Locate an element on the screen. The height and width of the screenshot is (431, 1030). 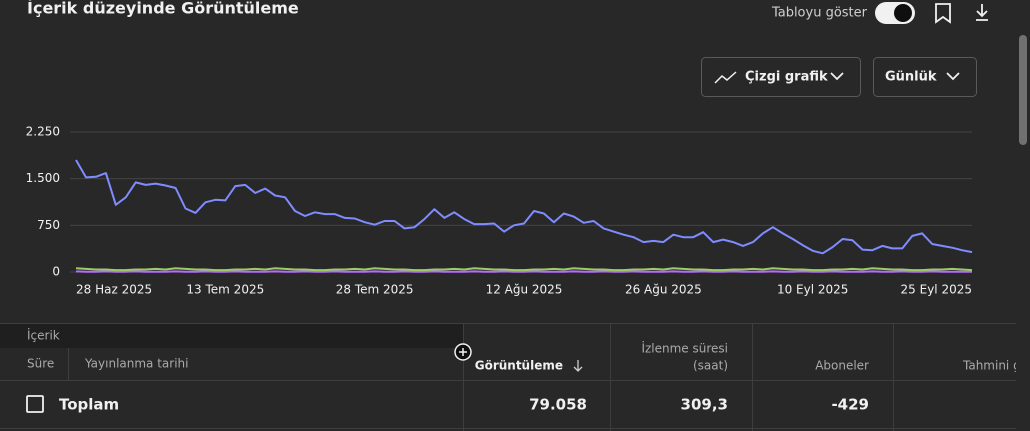
y-tick-label: 1.500 is located at coordinates (43, 178).